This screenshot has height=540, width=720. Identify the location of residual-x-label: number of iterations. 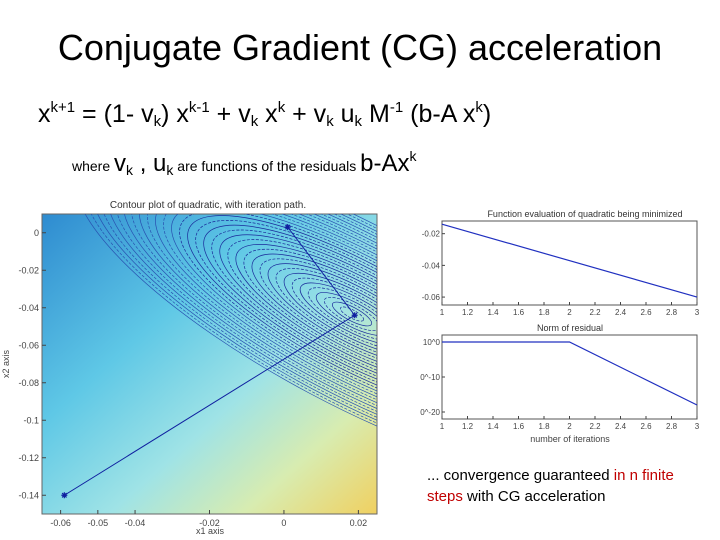
(570, 439).